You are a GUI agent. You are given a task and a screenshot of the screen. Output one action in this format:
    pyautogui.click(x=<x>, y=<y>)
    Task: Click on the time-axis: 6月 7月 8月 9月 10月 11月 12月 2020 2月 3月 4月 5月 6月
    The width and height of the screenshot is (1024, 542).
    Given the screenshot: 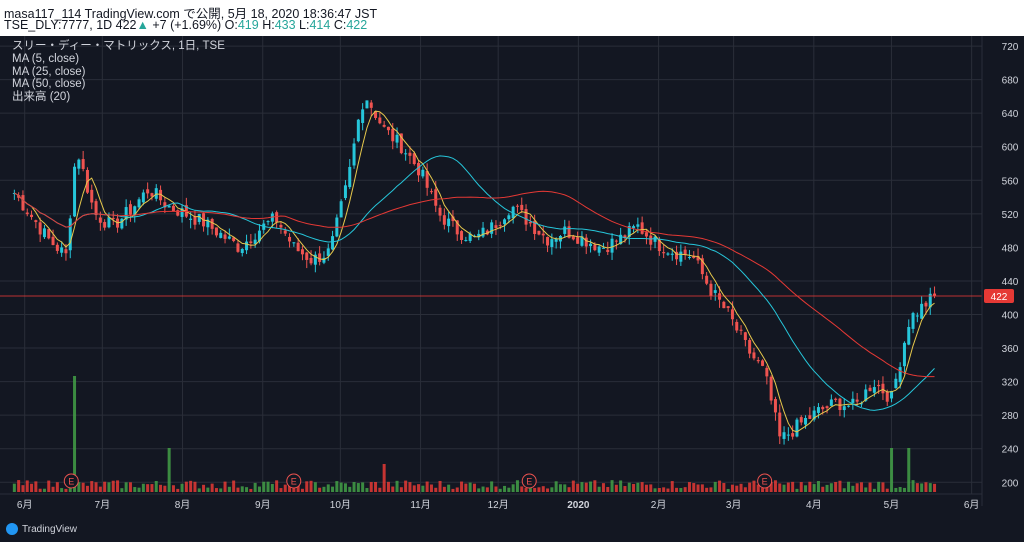 What is the action you would take?
    pyautogui.click(x=491, y=502)
    